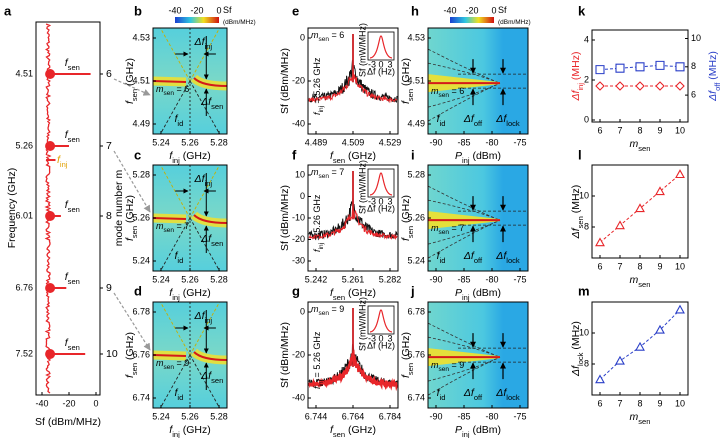 The image size is (722, 438). What do you see at coordinates (463, 416) in the screenshot?
I see `x-tick-label: -85` at bounding box center [463, 416].